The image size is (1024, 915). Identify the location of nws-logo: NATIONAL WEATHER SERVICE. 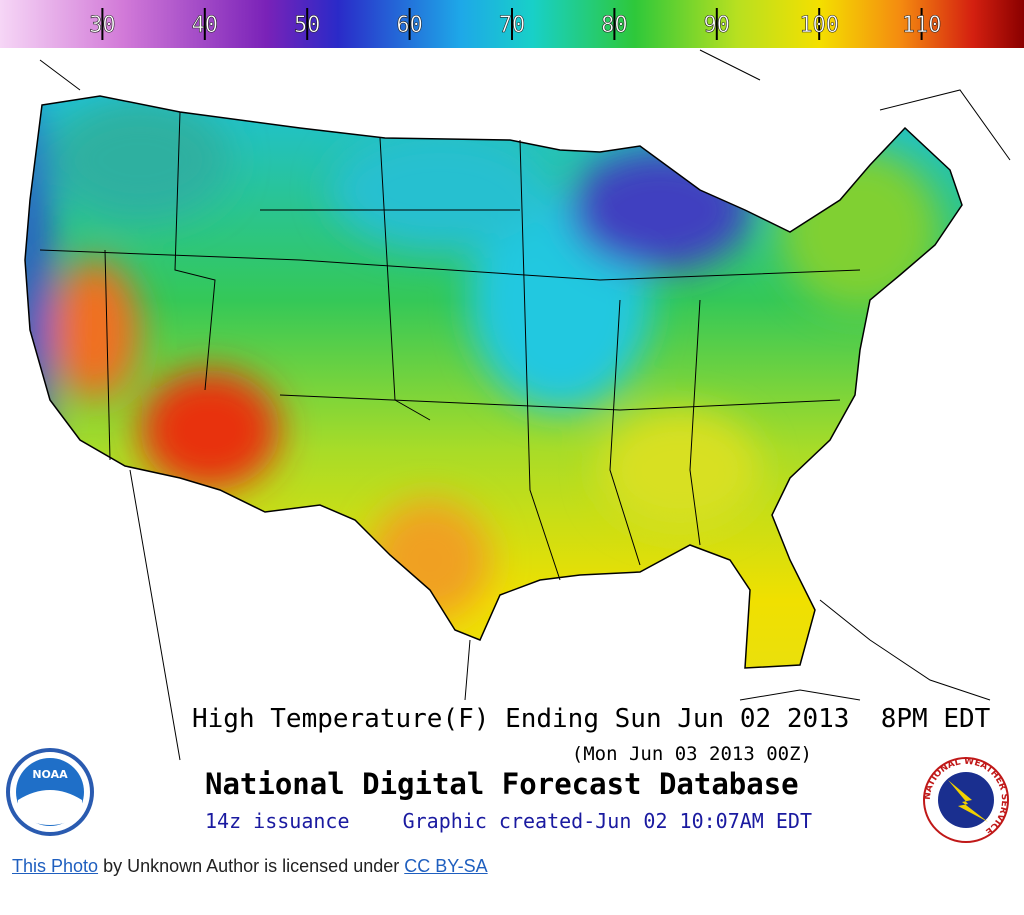
(966, 800).